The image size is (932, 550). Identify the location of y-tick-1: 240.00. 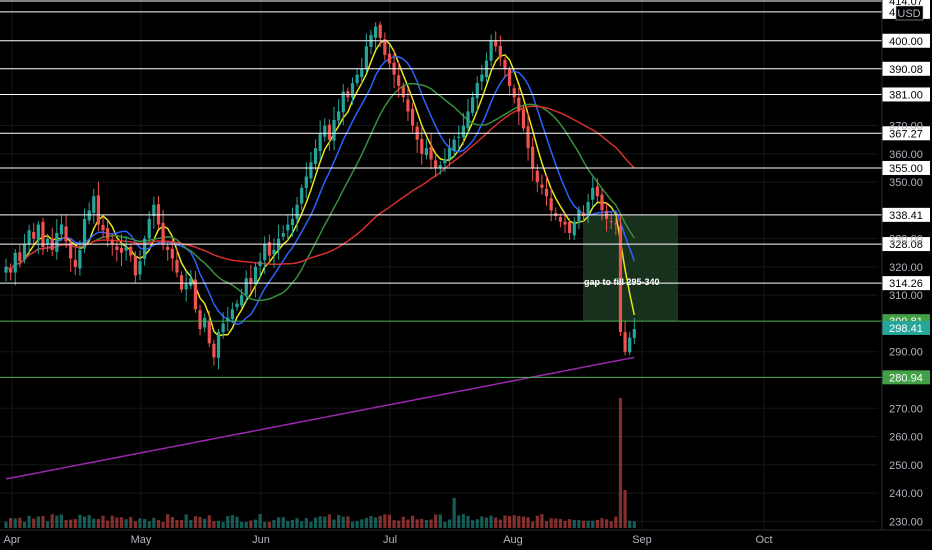
(906, 494).